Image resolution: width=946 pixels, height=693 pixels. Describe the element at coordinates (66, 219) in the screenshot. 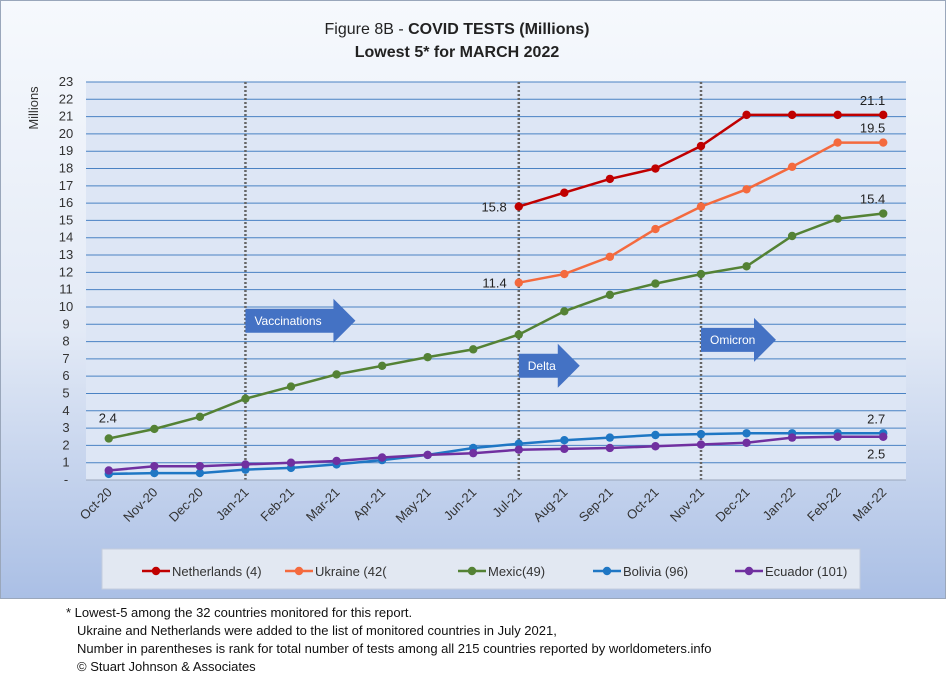

I see `y-tick-label: 15` at that location.